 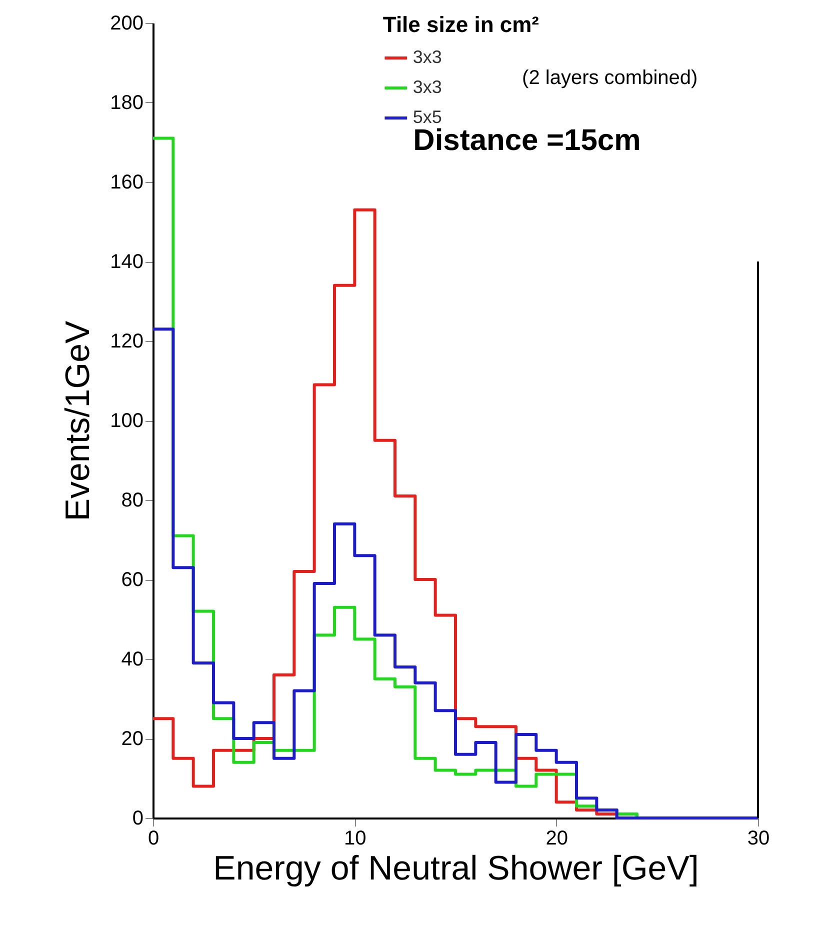 I want to click on y-tick-label: 160, so click(x=127, y=183).